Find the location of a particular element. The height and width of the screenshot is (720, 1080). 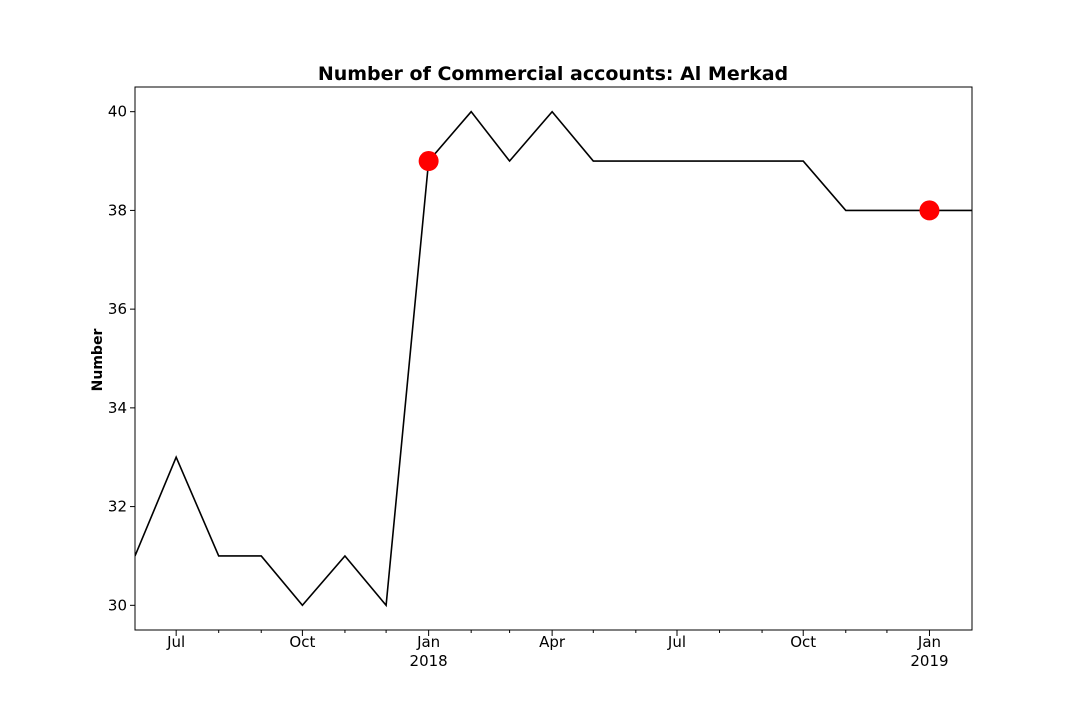

y-tick-label: 34 is located at coordinates (117, 408).